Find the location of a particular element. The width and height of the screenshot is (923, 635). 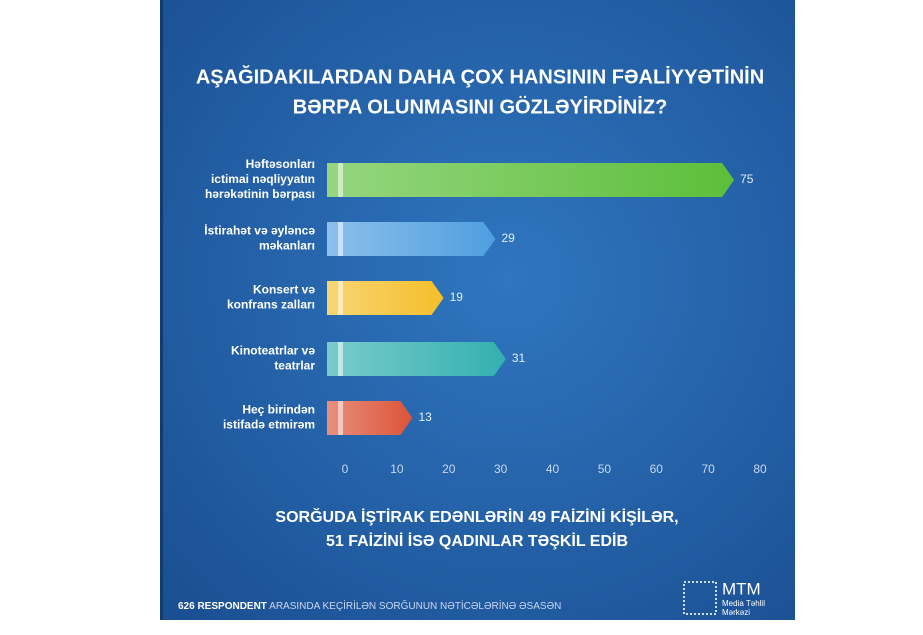

logo-sub: Mərkəzi is located at coordinates (736, 612).